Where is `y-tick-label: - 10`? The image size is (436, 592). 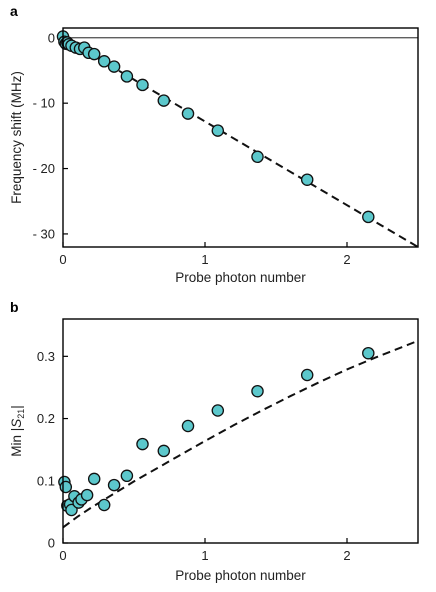
y-tick-label: - 10 is located at coordinates (44, 103).